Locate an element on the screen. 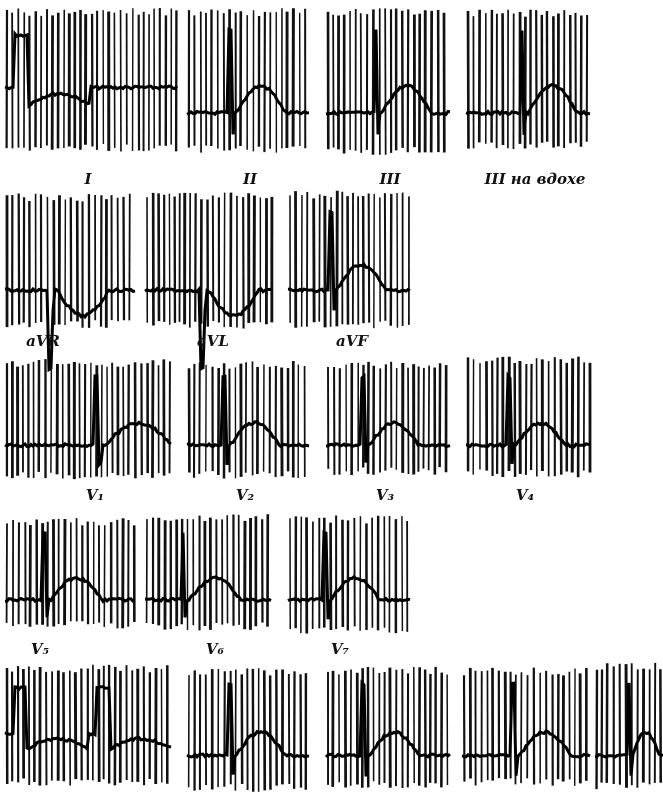  lead-label: V₅ is located at coordinates (40, 649).